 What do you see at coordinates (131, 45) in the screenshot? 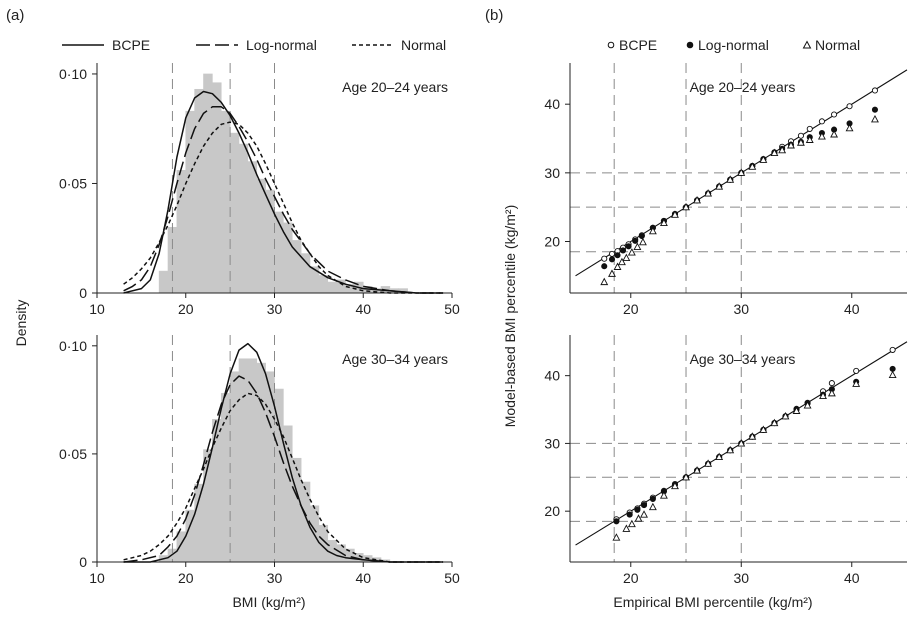
I see `legend-a-bcpe-label: BCPE` at bounding box center [131, 45].